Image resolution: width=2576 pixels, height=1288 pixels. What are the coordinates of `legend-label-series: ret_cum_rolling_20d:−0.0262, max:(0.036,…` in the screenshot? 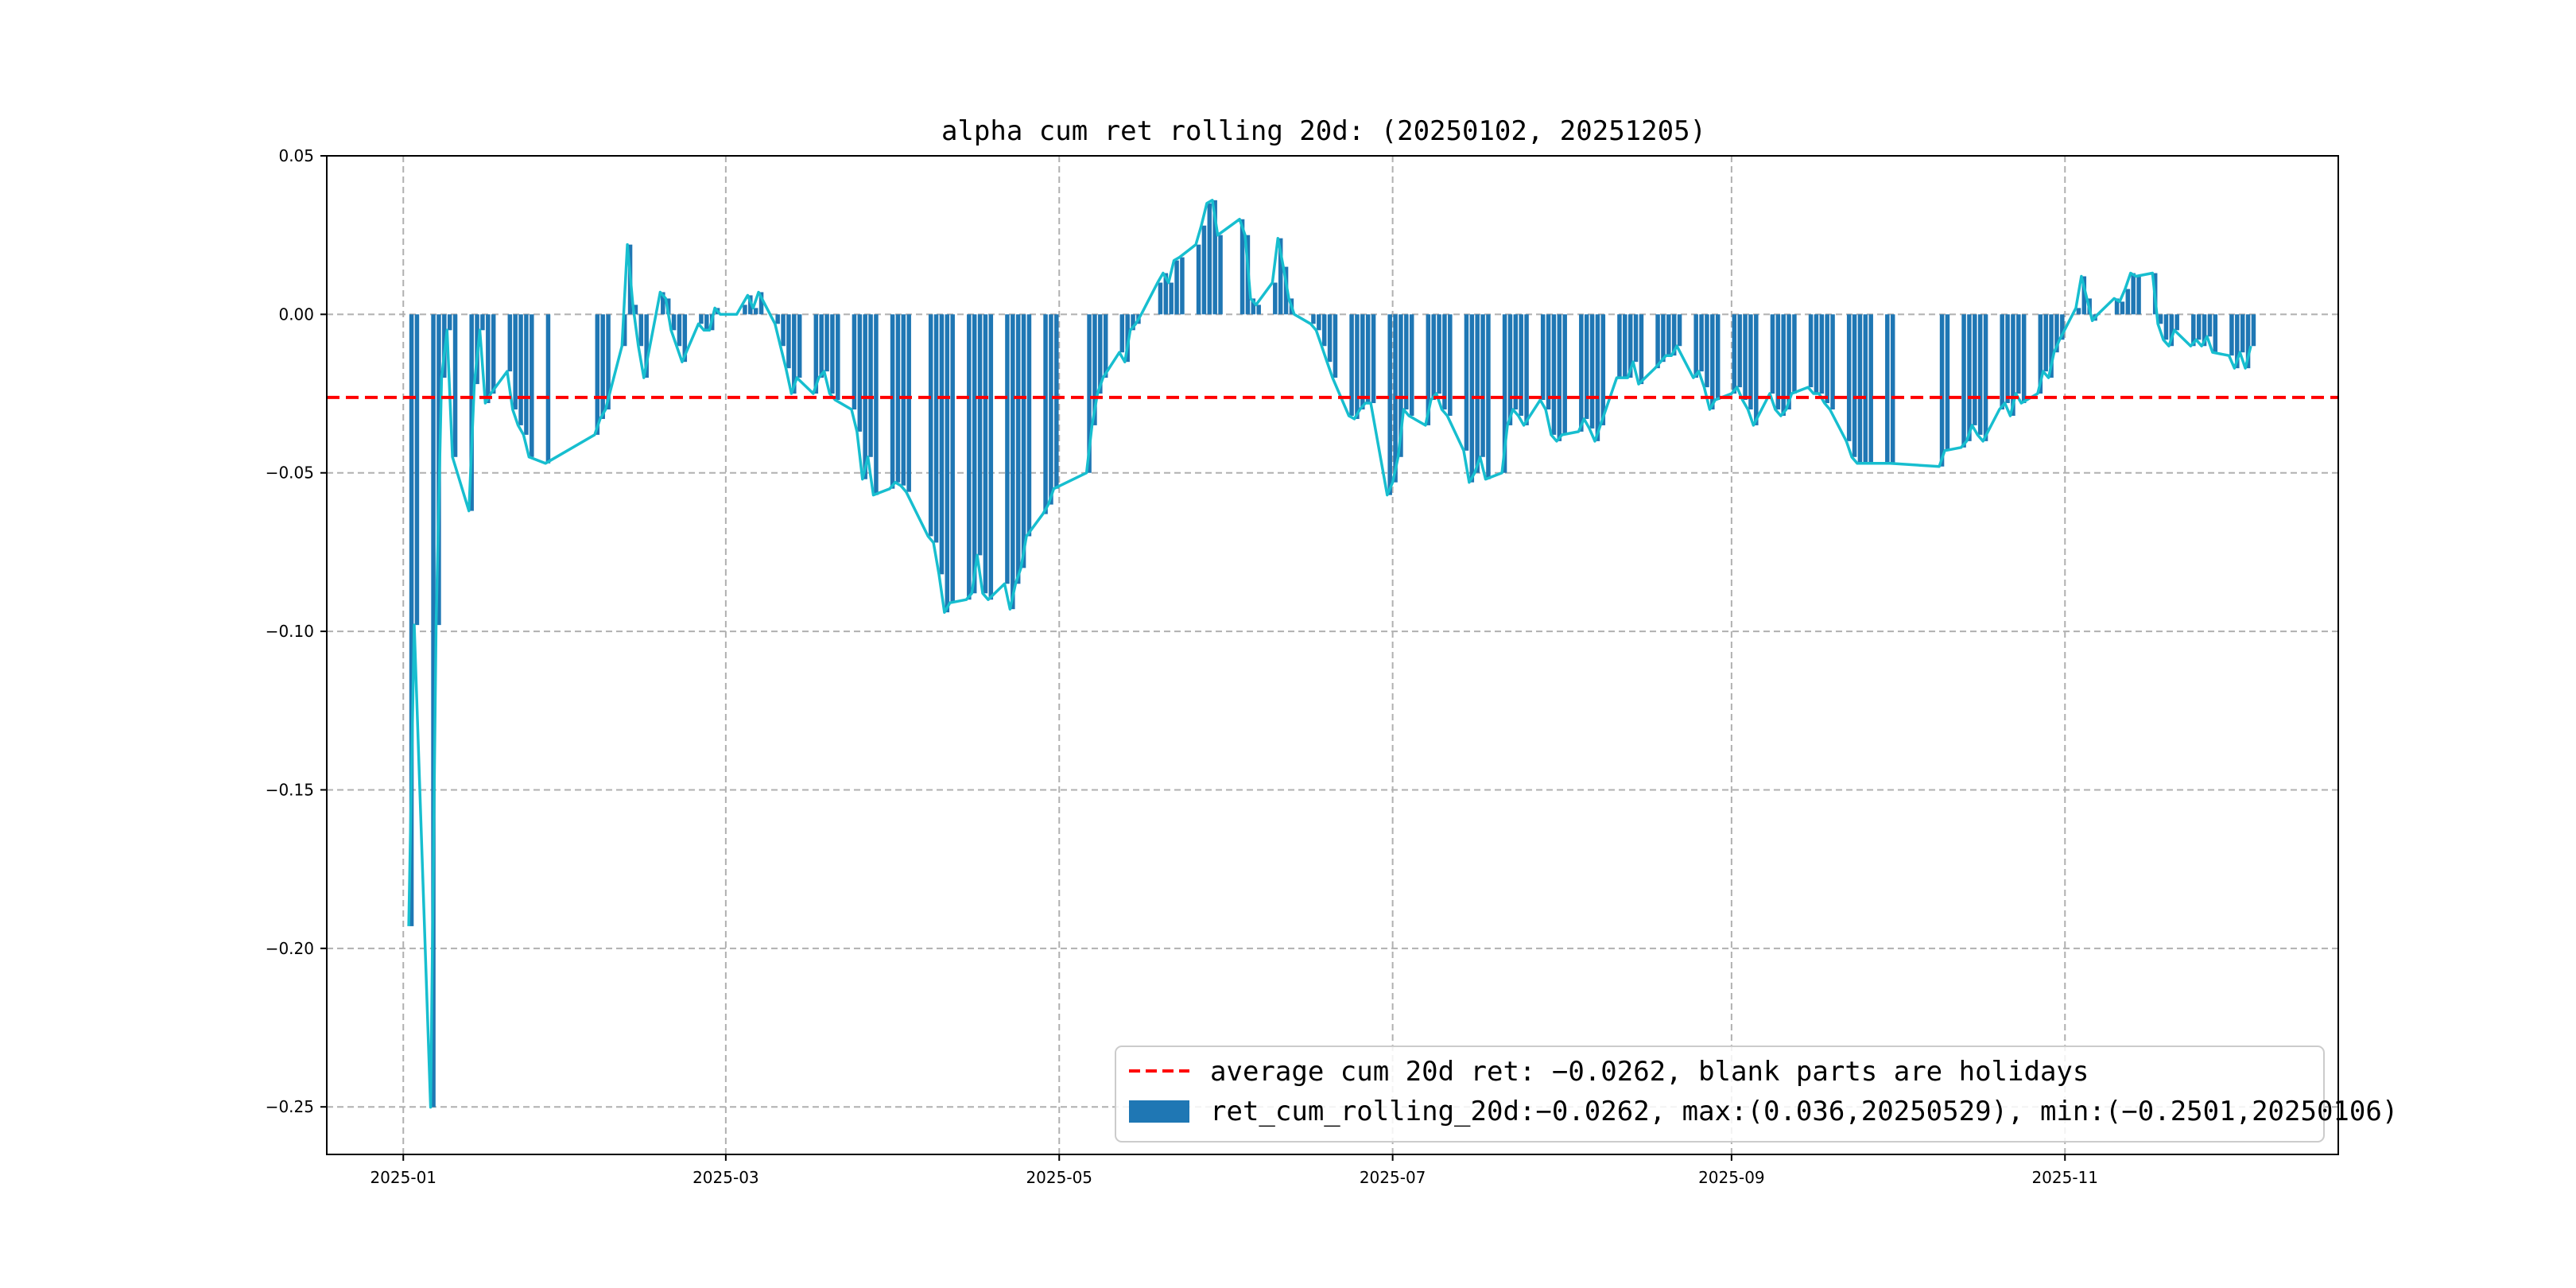 It's located at (1804, 1111).